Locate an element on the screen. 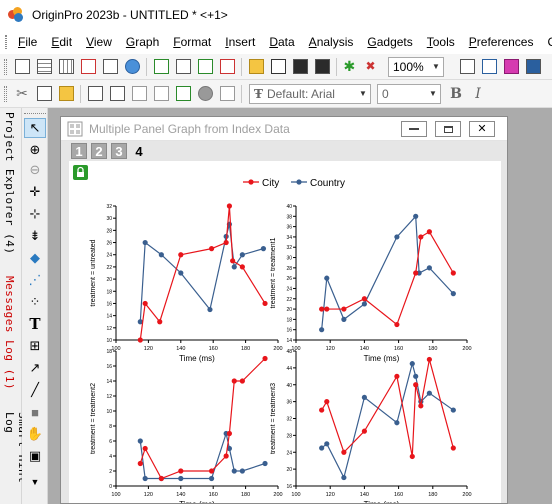  messages-log-tab: Messages Log (1) is located at coordinates (9, 333).